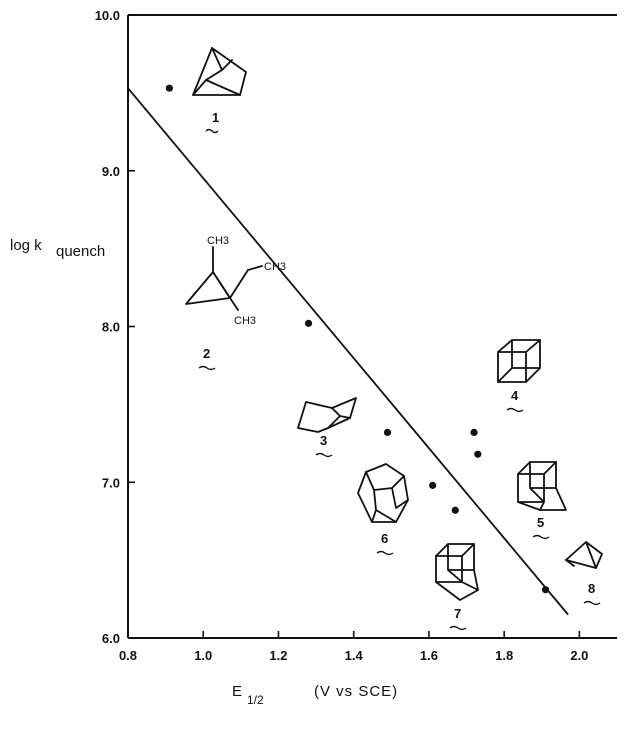 The image size is (630, 734). Describe the element at coordinates (384, 538) in the screenshot. I see `compound-label-6: 6` at that location.